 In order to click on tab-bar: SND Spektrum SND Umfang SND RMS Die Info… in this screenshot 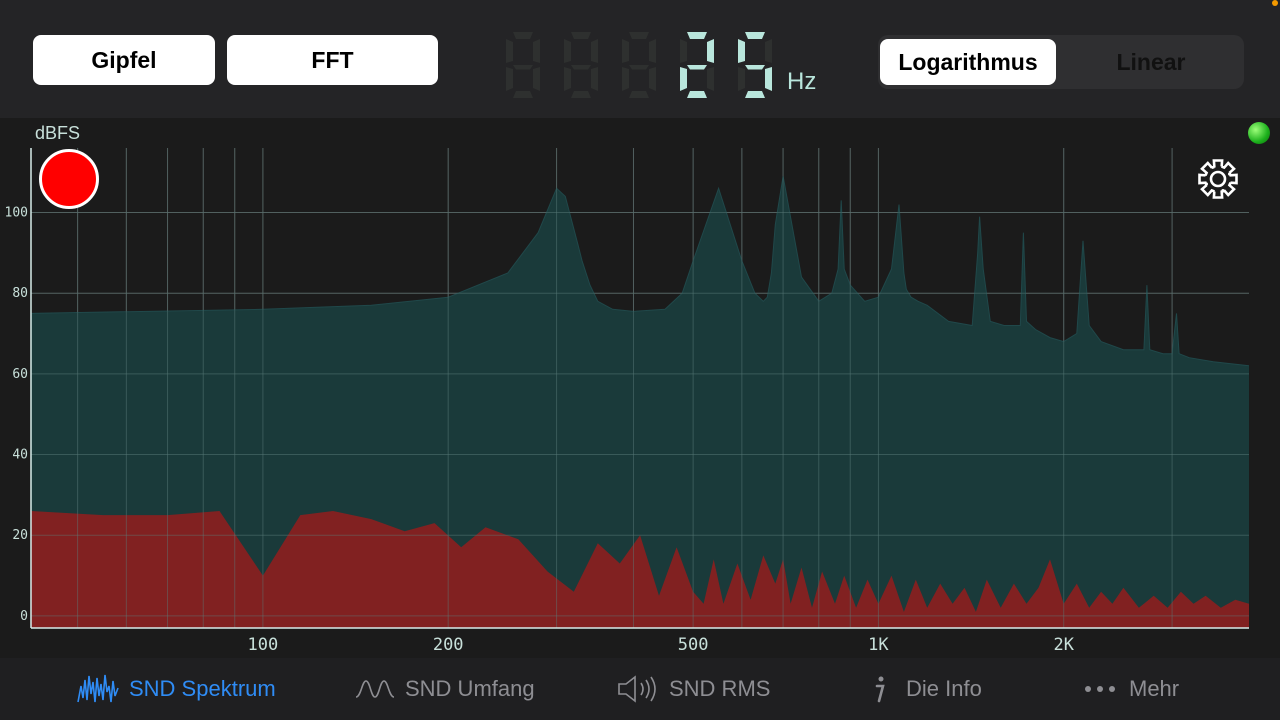, I will do `click(640, 689)`.